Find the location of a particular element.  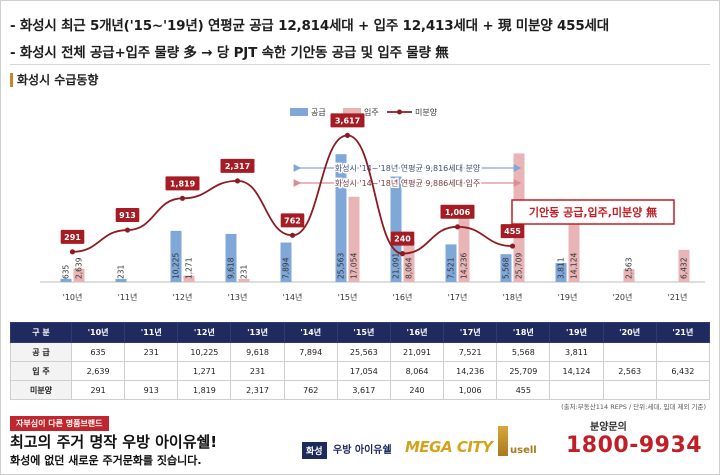

supply-value-label: 231 is located at coordinates (121, 271).